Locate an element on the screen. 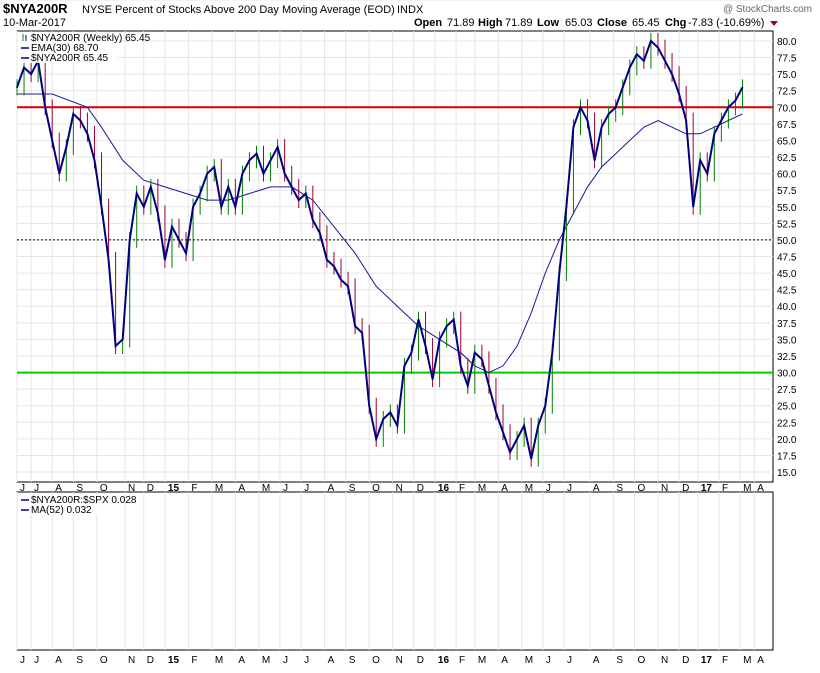 This screenshot has height=673, width=820. chart-symbol: $NYA200R is located at coordinates (35, 8).